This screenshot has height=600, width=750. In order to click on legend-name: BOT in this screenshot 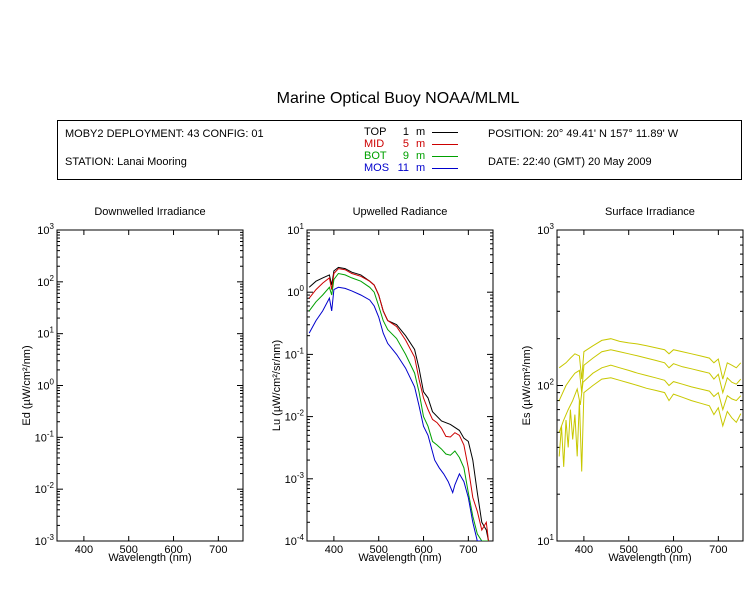, I will do `click(375, 156)`.